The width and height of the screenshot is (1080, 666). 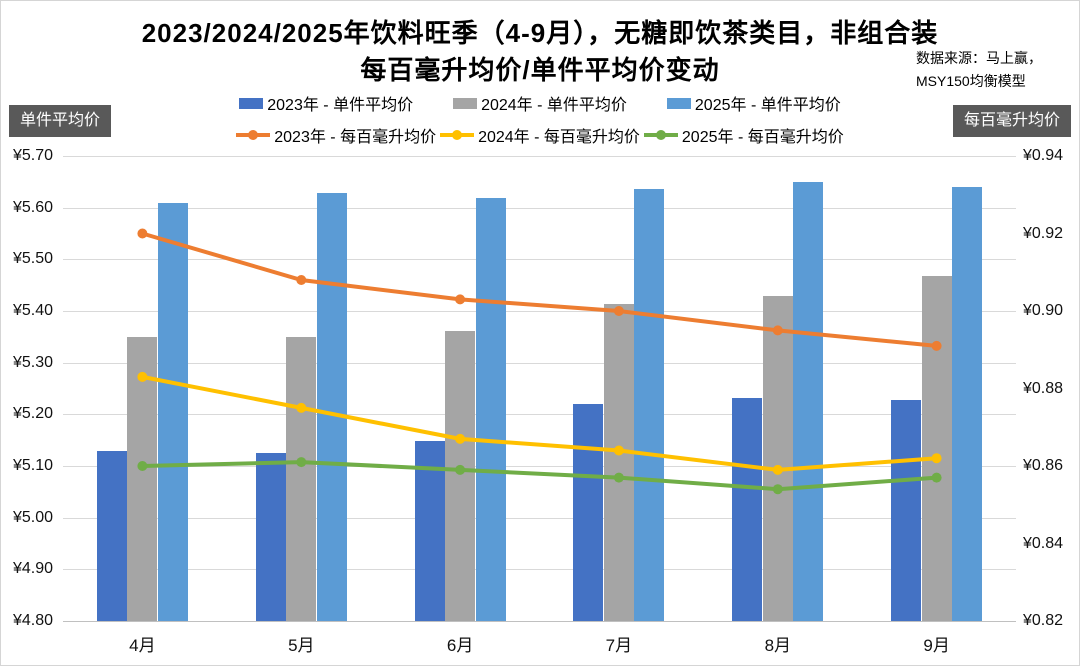 I want to click on legend-item-2023-per100ml: 2023年 - 每百毫升均价, so click(x=336, y=135).